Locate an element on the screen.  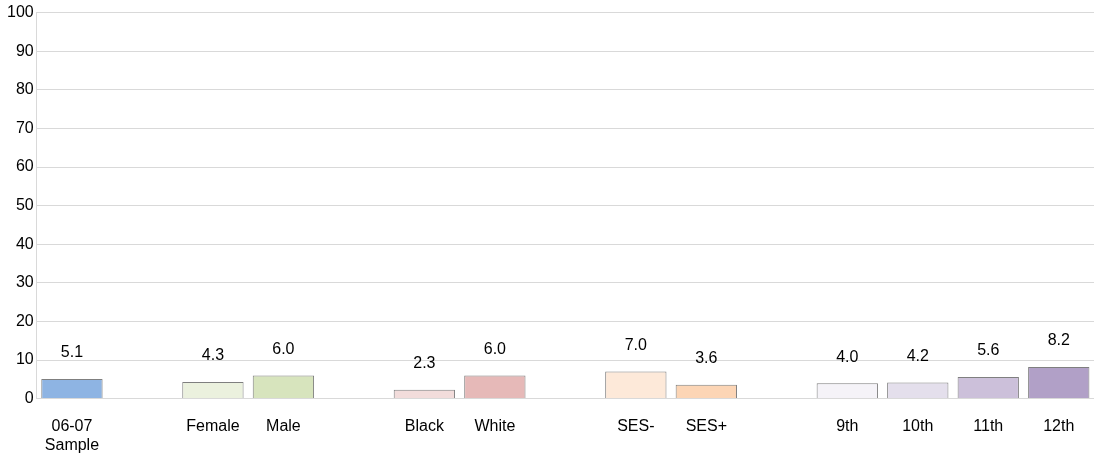
x-tick-label: SES- is located at coordinates (636, 425).